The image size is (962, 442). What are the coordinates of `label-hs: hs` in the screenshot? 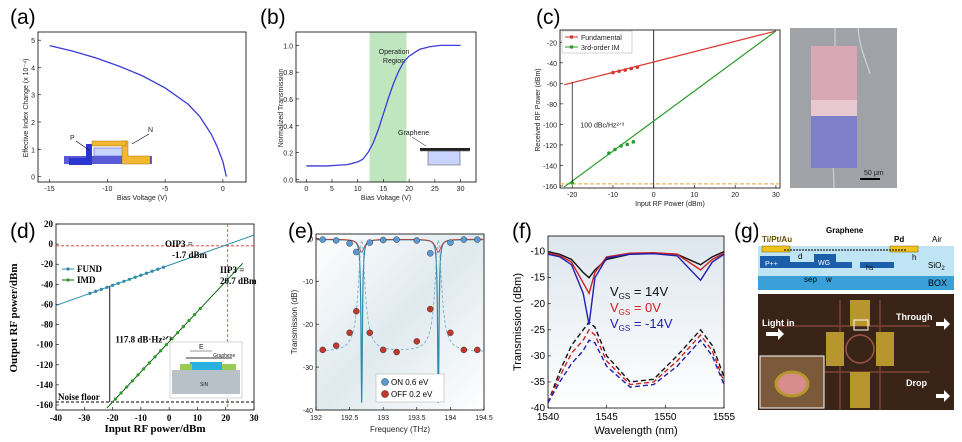 It's located at (870, 268).